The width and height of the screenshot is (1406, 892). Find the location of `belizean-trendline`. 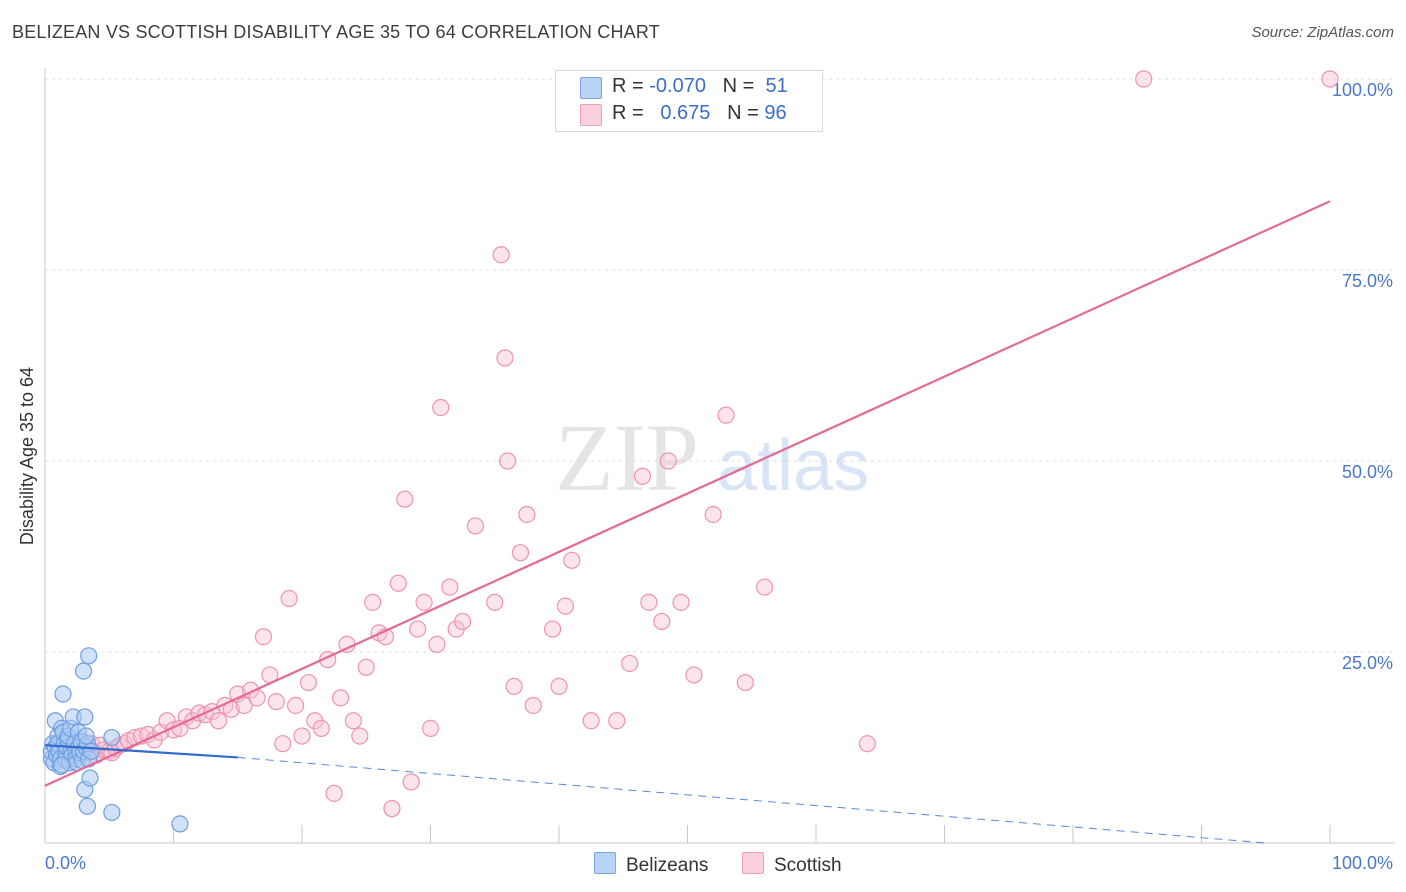

belizean-trendline is located at coordinates (141, 751).